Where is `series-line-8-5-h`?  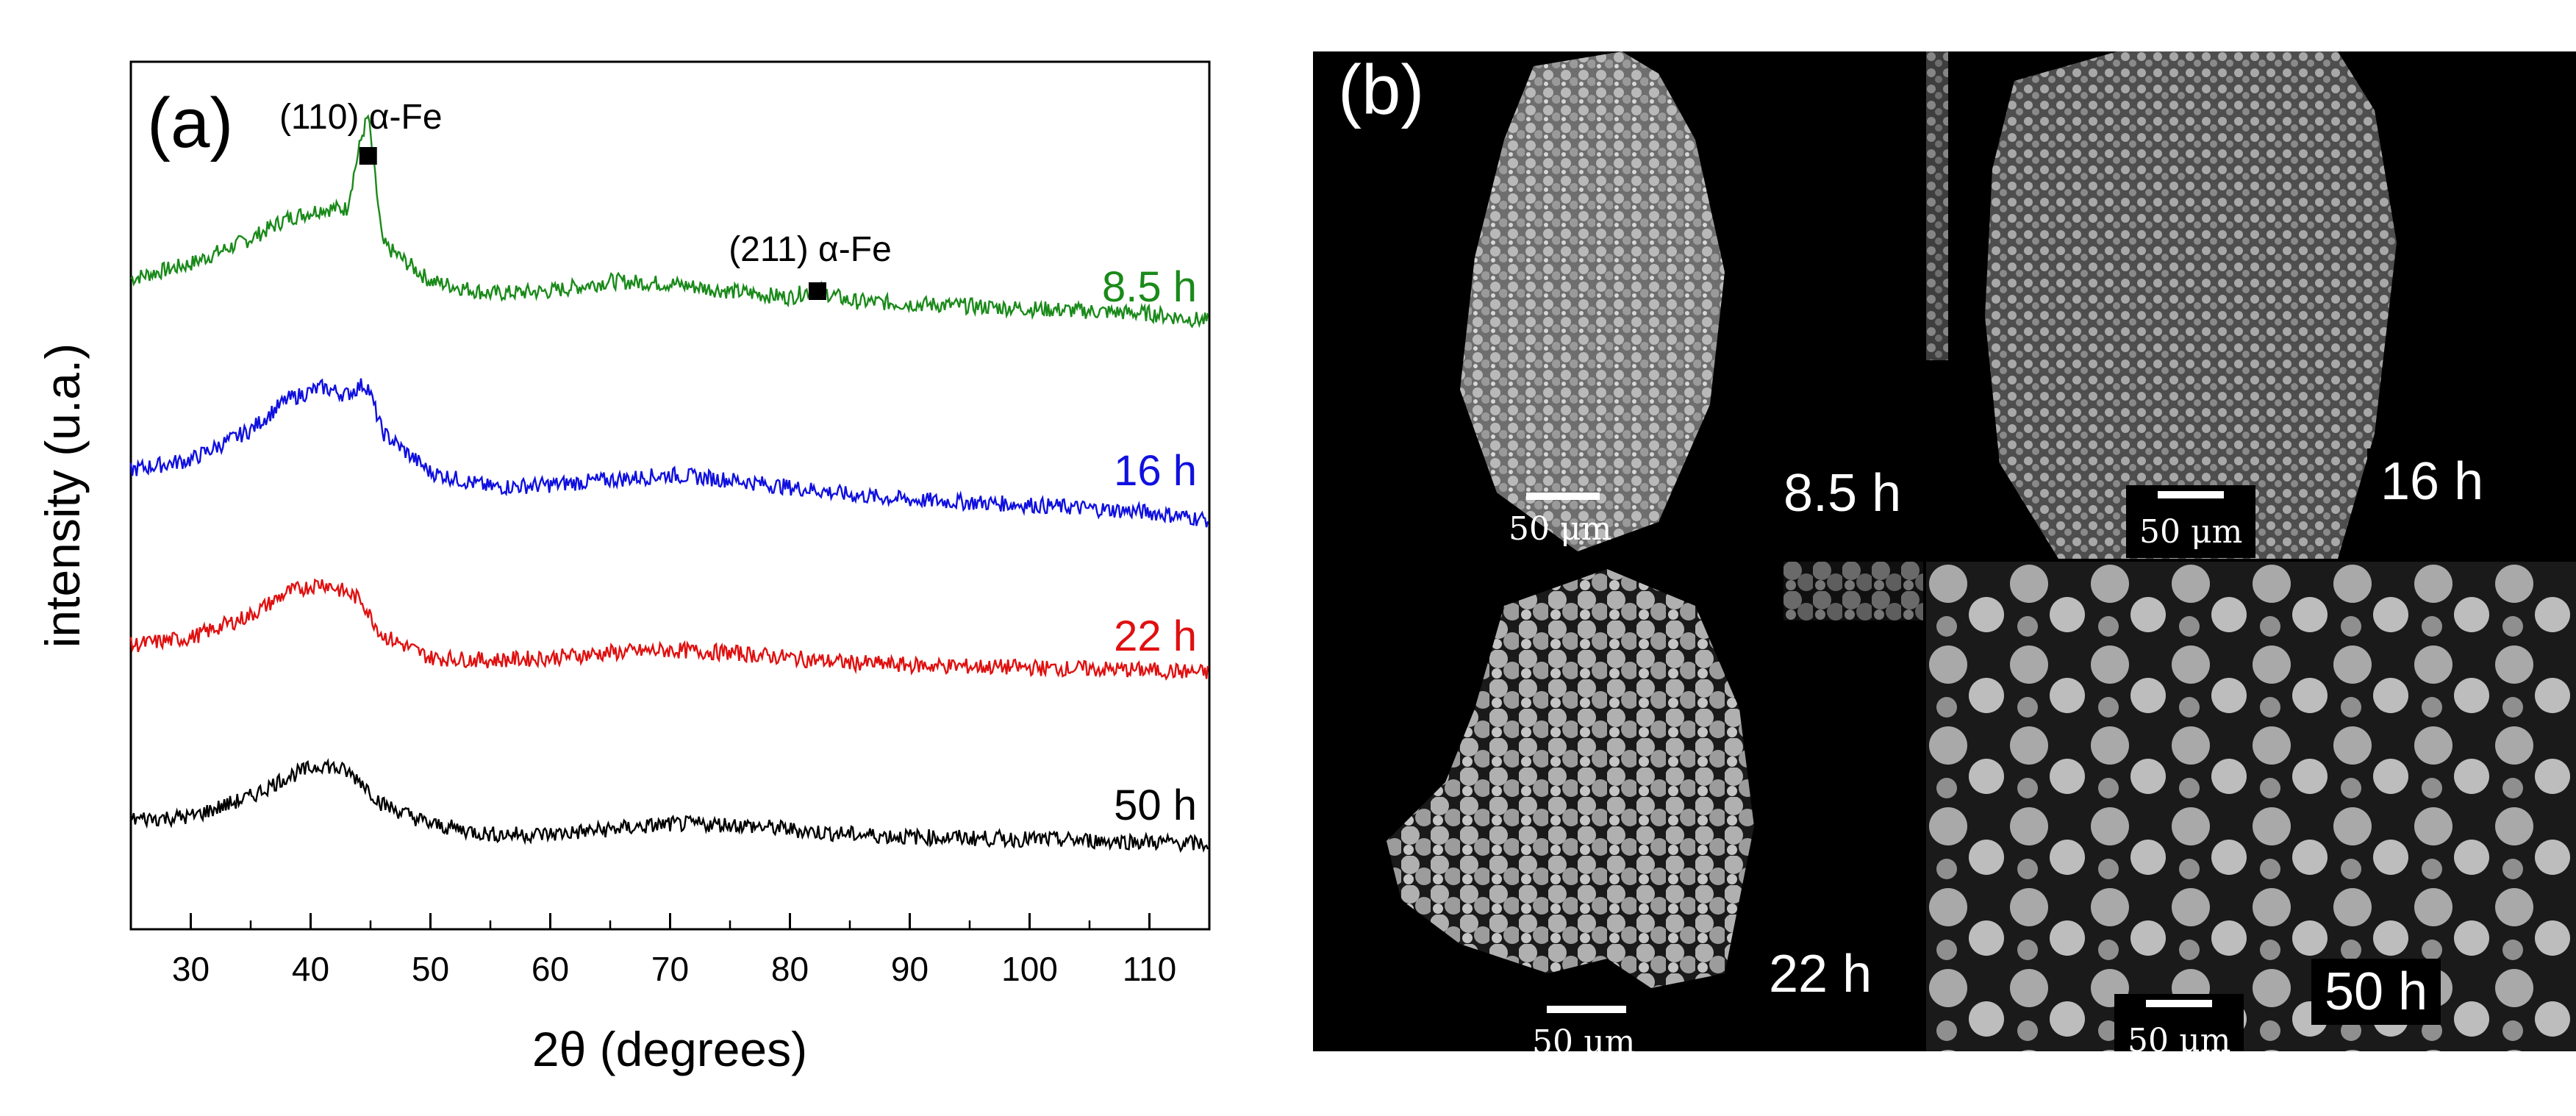 series-line-8-5-h is located at coordinates (669, 221).